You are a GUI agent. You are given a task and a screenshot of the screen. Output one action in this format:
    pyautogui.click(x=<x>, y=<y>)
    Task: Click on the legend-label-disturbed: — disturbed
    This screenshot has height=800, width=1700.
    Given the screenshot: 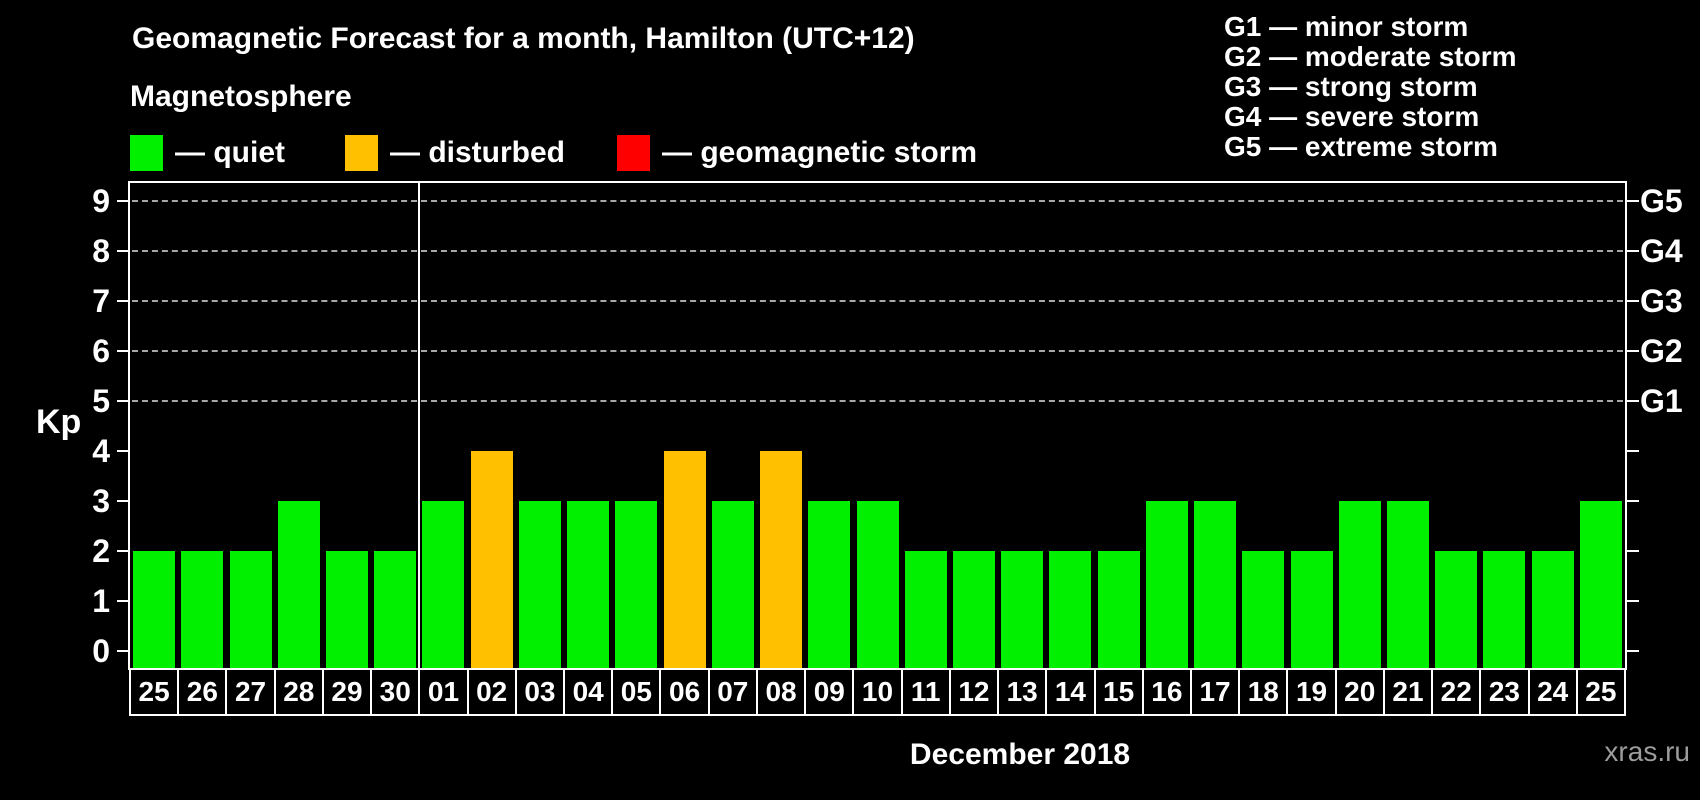 What is the action you would take?
    pyautogui.click(x=478, y=152)
    